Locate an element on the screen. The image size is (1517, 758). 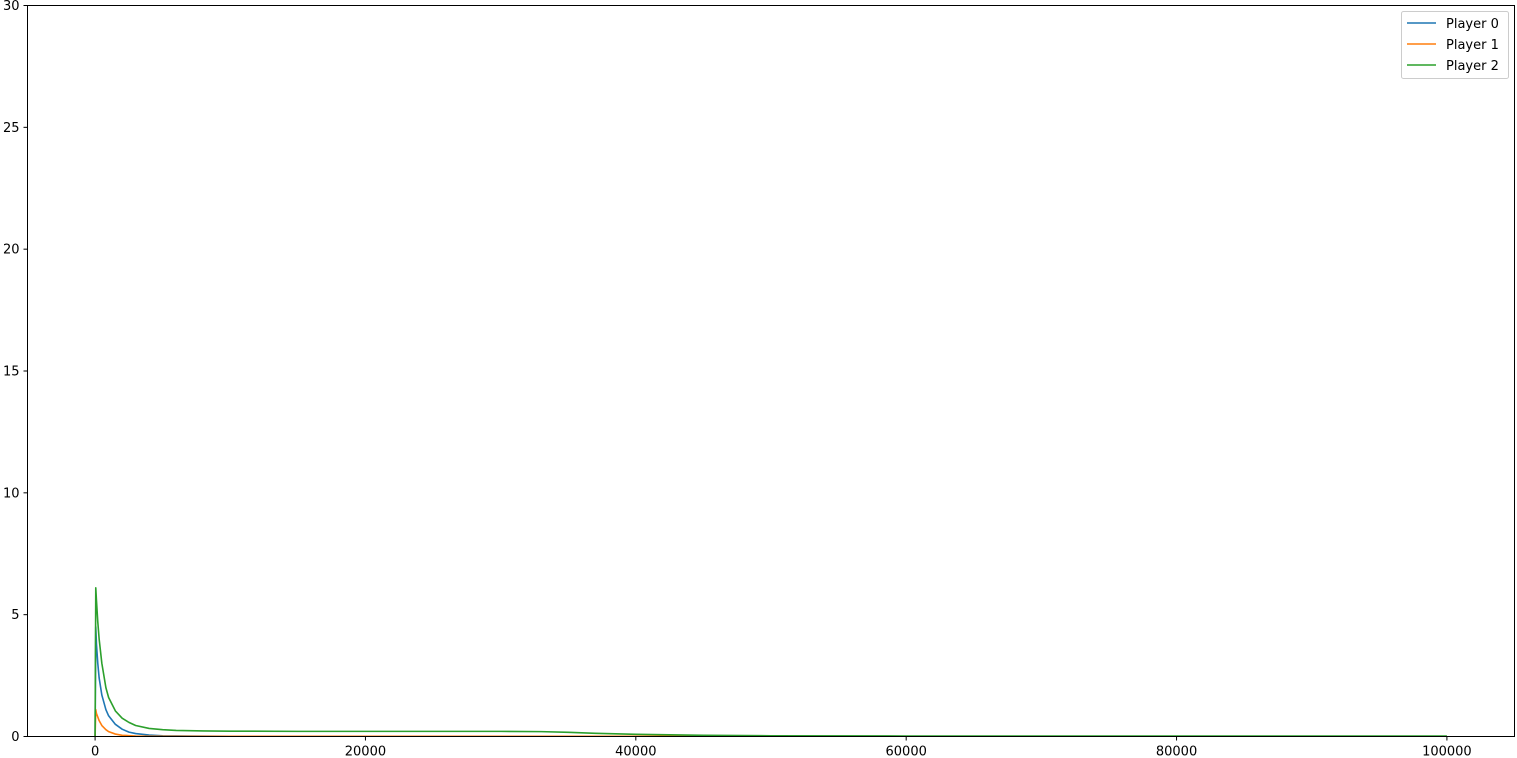
legend: Player 0 Player 1 Player 2 is located at coordinates (1455, 45).